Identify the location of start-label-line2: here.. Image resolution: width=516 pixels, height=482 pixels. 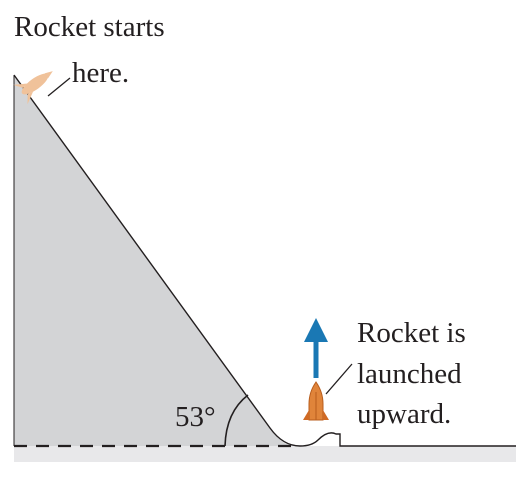
(100, 73).